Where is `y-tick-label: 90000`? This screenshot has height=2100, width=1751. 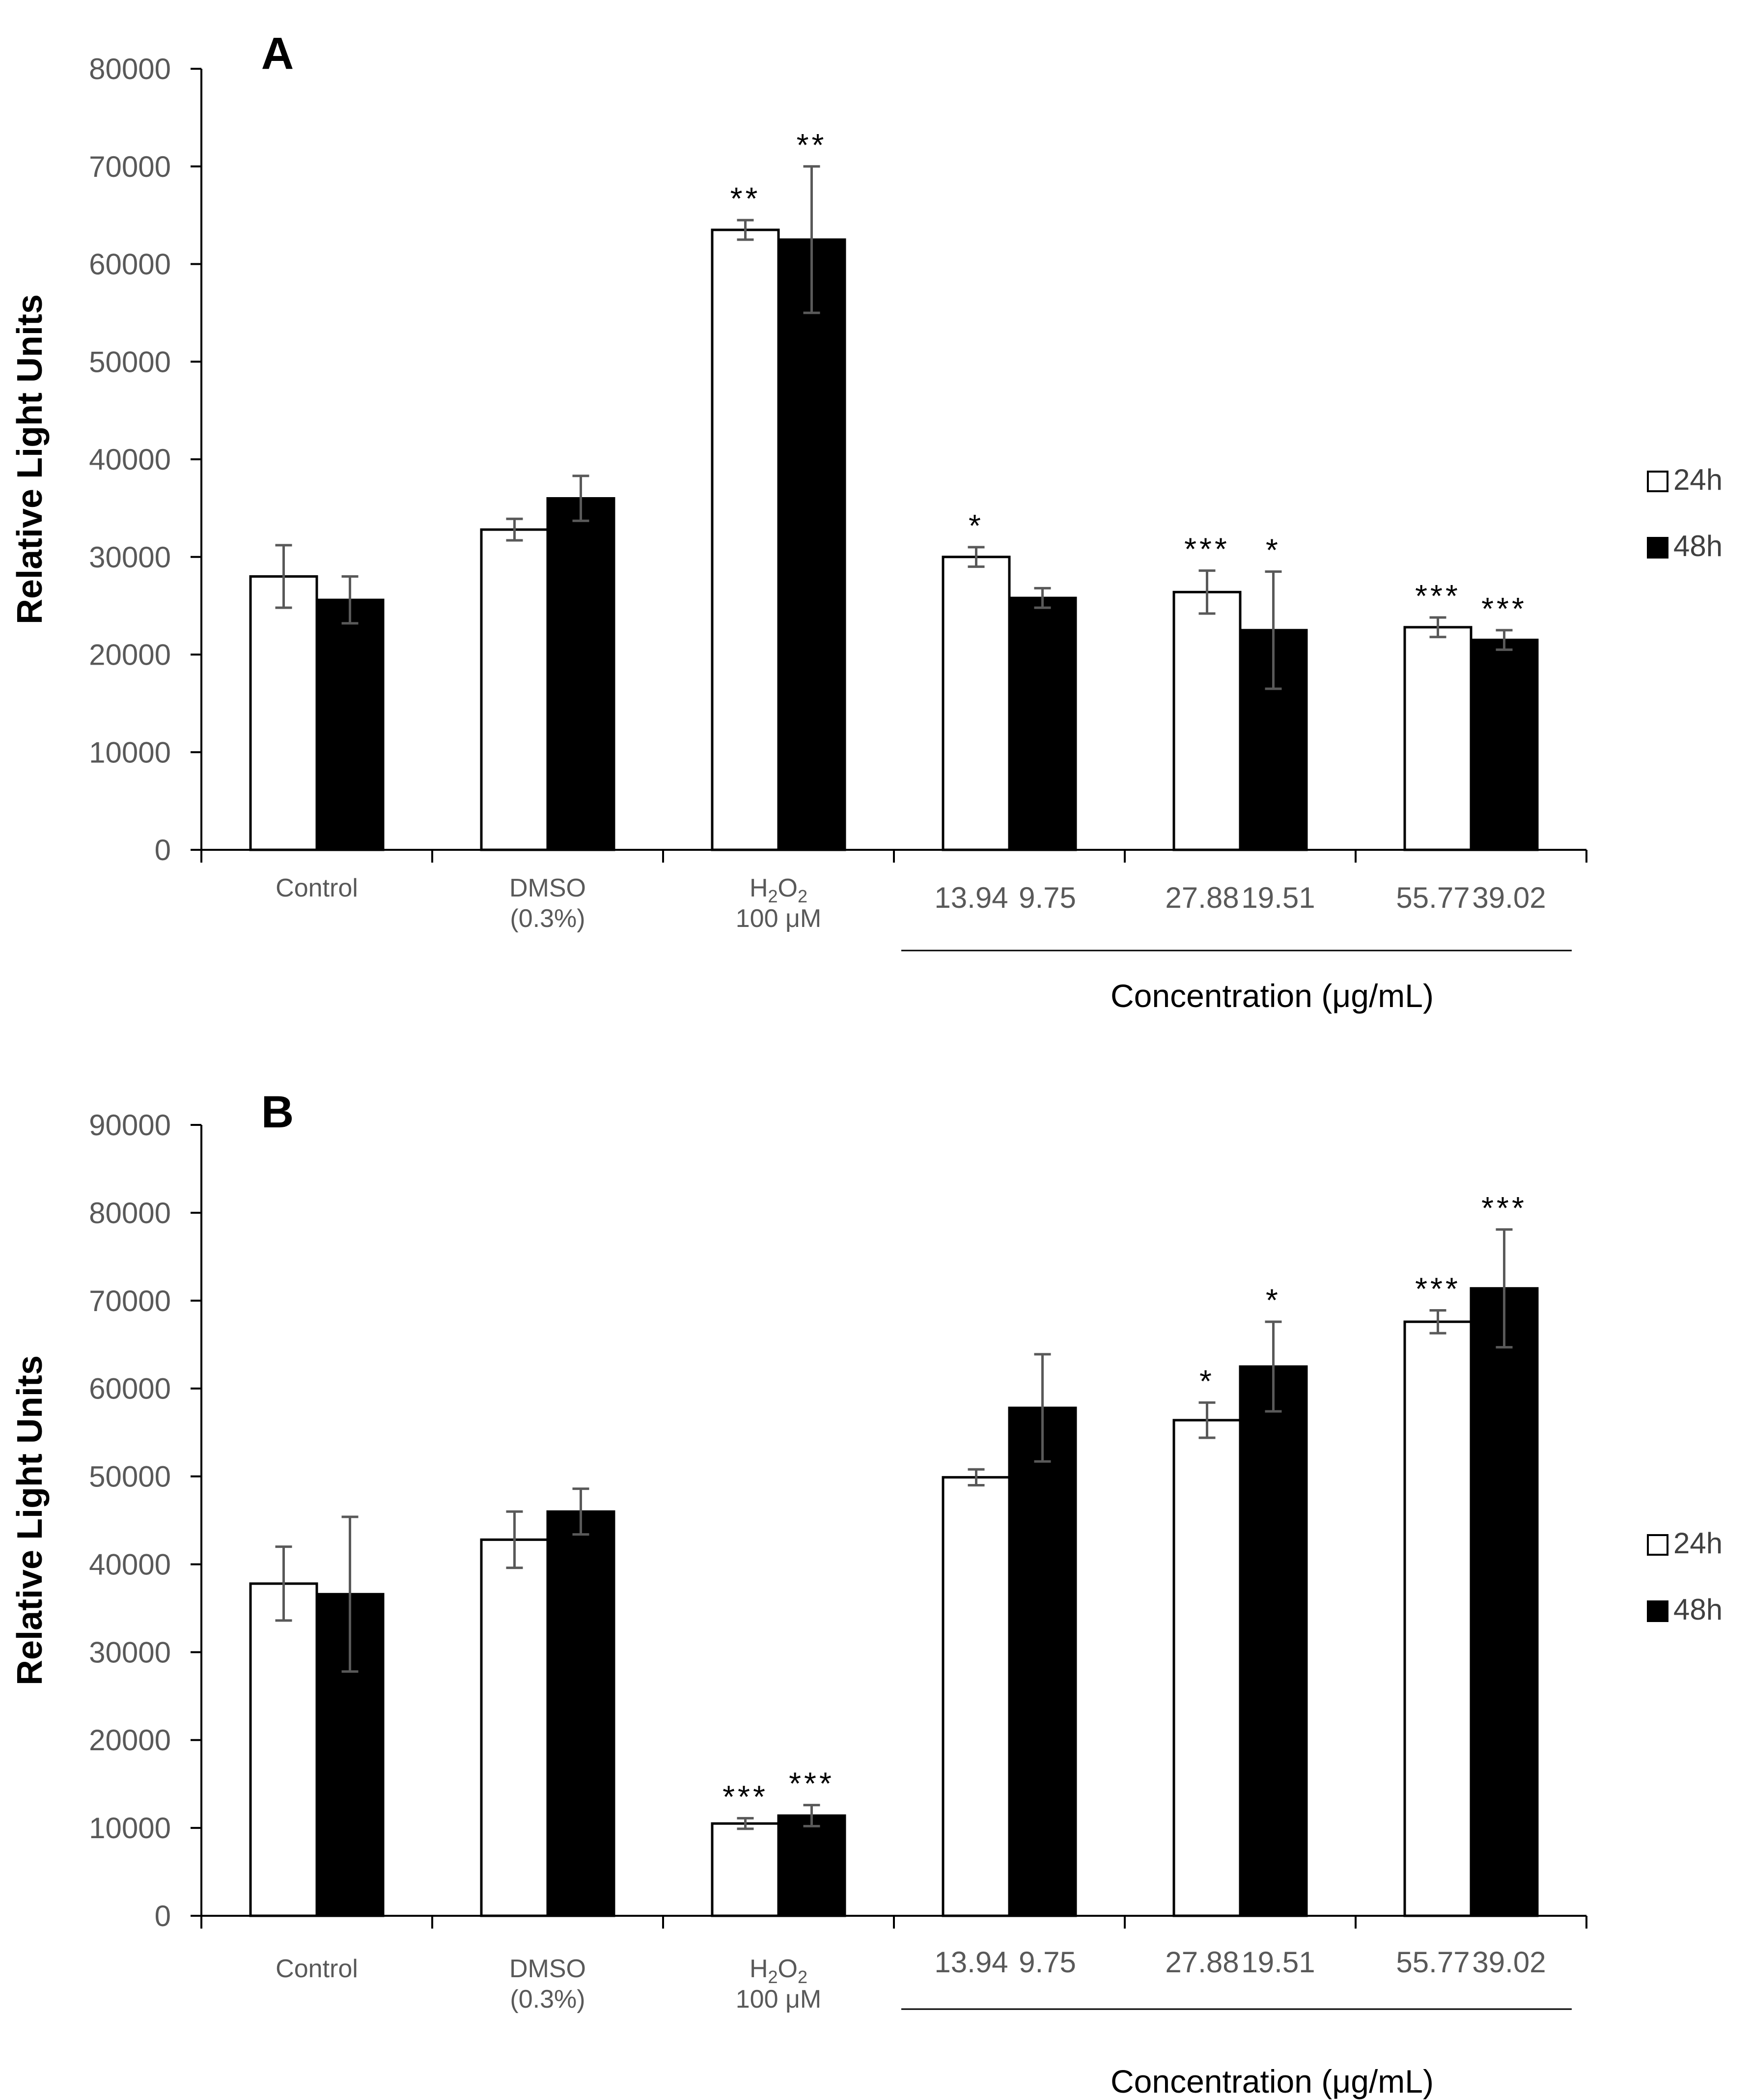 y-tick-label: 90000 is located at coordinates (130, 1125).